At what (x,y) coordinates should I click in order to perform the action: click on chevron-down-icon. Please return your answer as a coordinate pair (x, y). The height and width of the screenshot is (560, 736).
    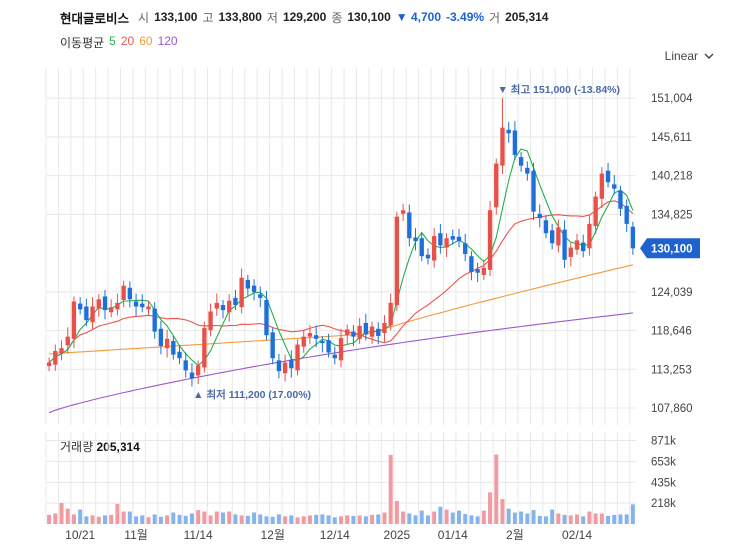
    Looking at the image, I should click on (709, 56).